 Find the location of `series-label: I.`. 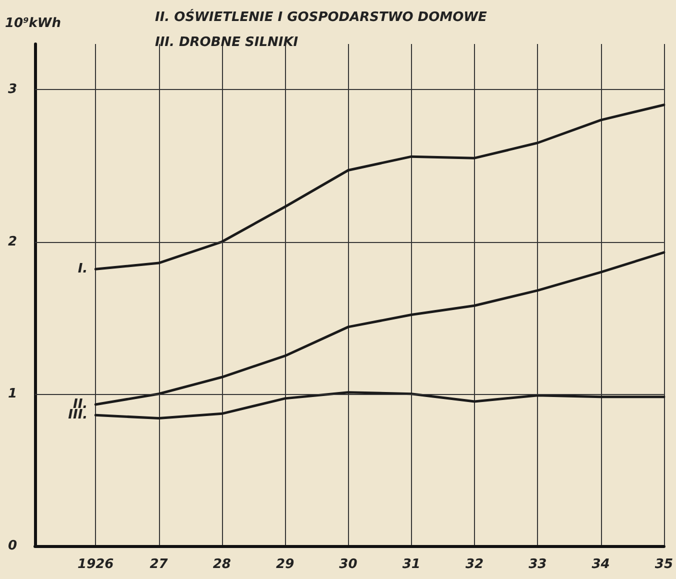

series-label: I. is located at coordinates (83, 269).